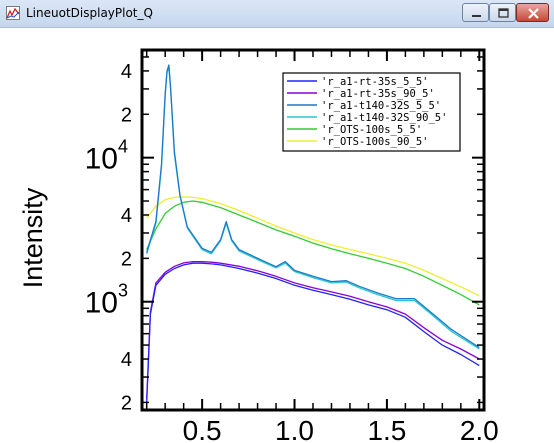 Image resolution: width=554 pixels, height=443 pixels. I want to click on window-title: LineuotDisplayPlot_Q, so click(89, 13).